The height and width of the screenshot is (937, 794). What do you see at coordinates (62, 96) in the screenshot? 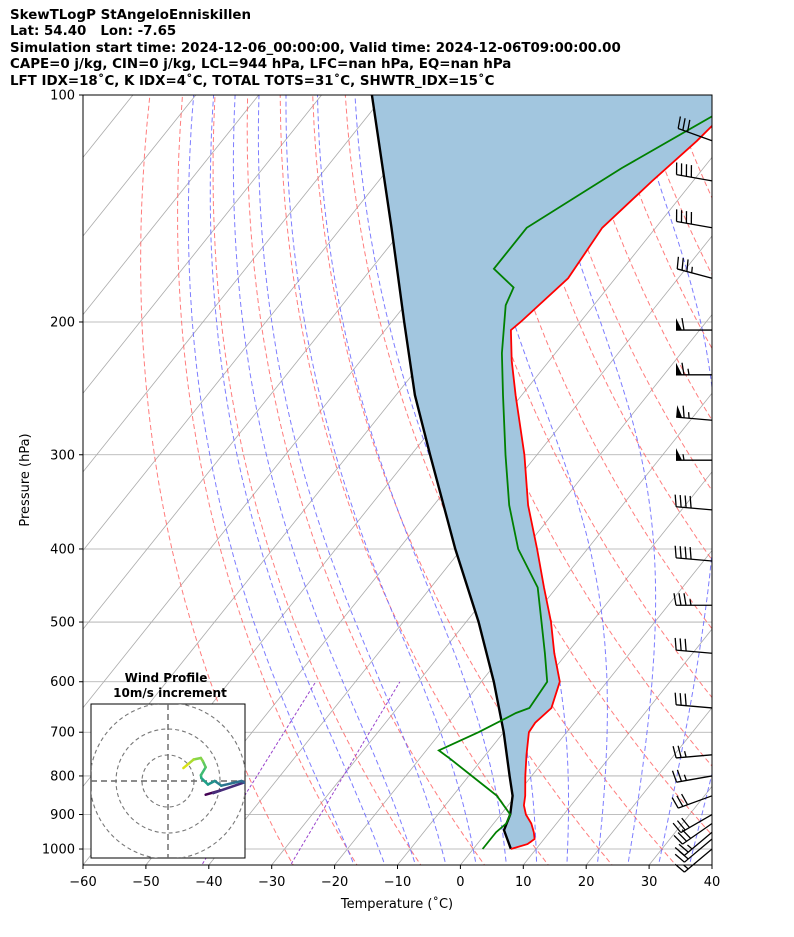
I see `y-tick-label: 100` at bounding box center [62, 96].